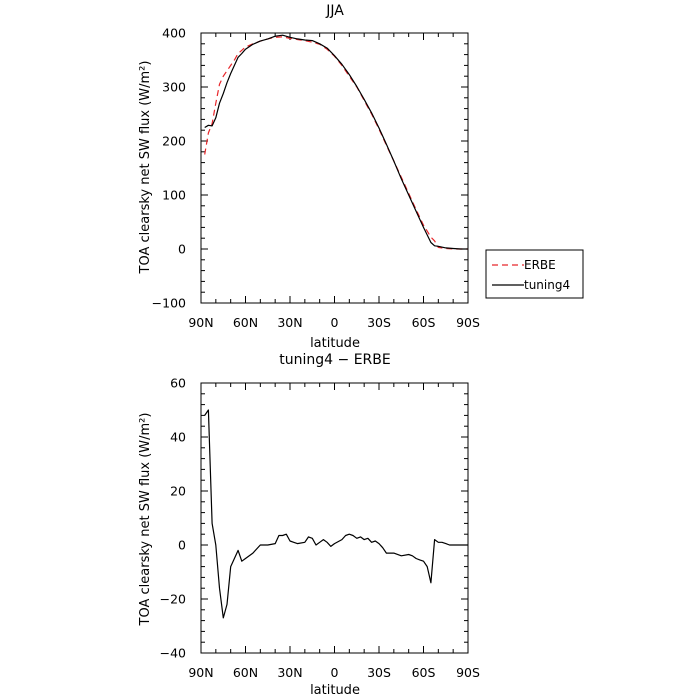  I want to click on bottom-chart-x-tick-label: 60S, so click(424, 672).